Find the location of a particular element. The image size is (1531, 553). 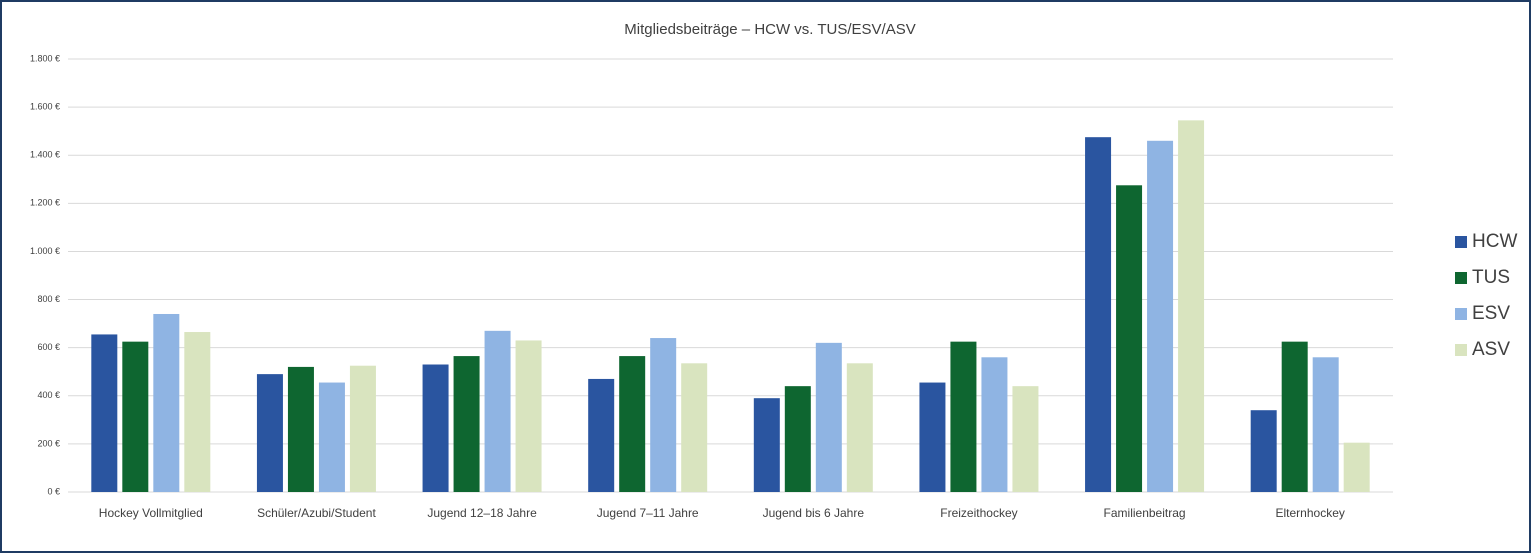

y-tick-label: 400 € is located at coordinates (48, 395).